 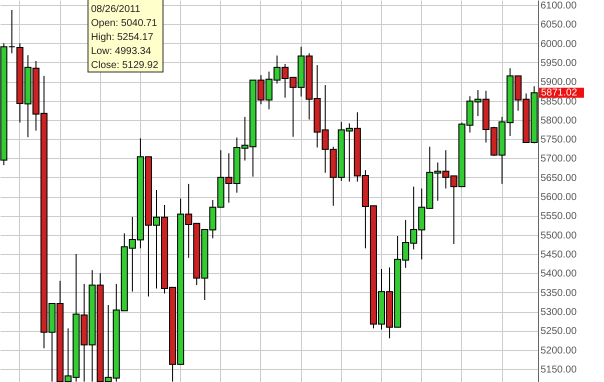 What do you see at coordinates (559, 63) in the screenshot?
I see `y-tick-label: 5950.00` at bounding box center [559, 63].